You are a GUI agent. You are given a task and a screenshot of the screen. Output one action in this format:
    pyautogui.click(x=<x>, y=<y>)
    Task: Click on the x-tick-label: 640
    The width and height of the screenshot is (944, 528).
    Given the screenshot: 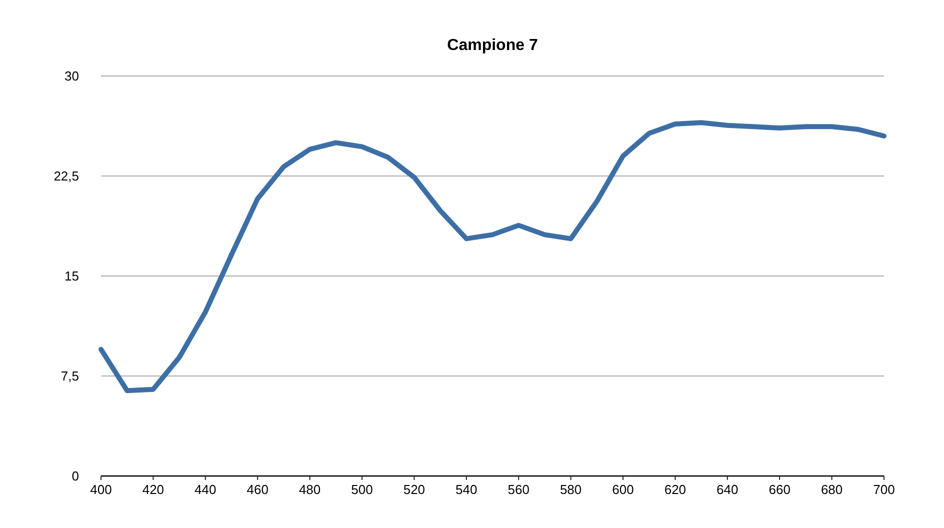 What is the action you would take?
    pyautogui.click(x=727, y=489)
    